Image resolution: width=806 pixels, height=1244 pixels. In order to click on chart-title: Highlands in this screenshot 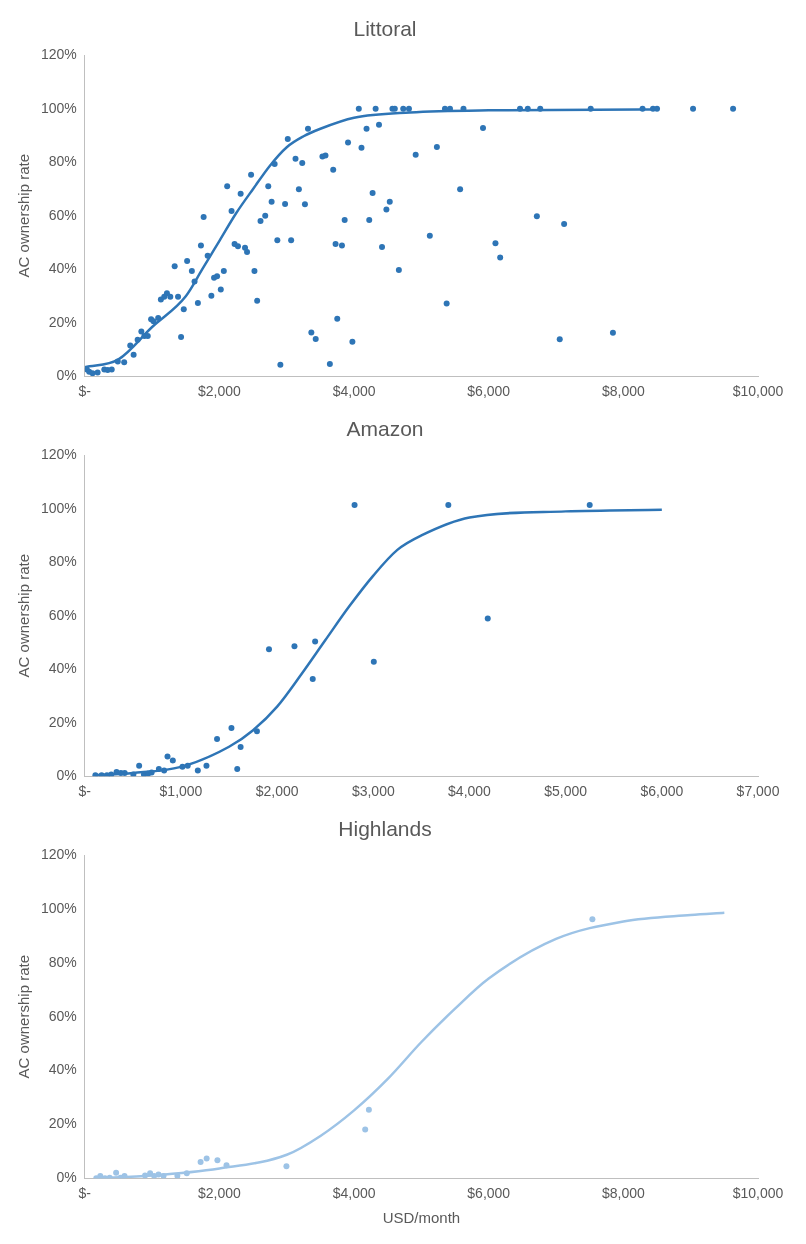, I will do `click(385, 829)`.